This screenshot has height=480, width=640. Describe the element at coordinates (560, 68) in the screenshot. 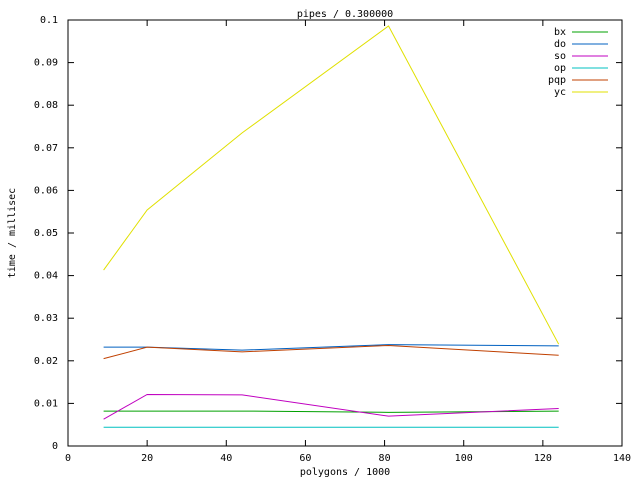

I see `legend-label: op` at that location.